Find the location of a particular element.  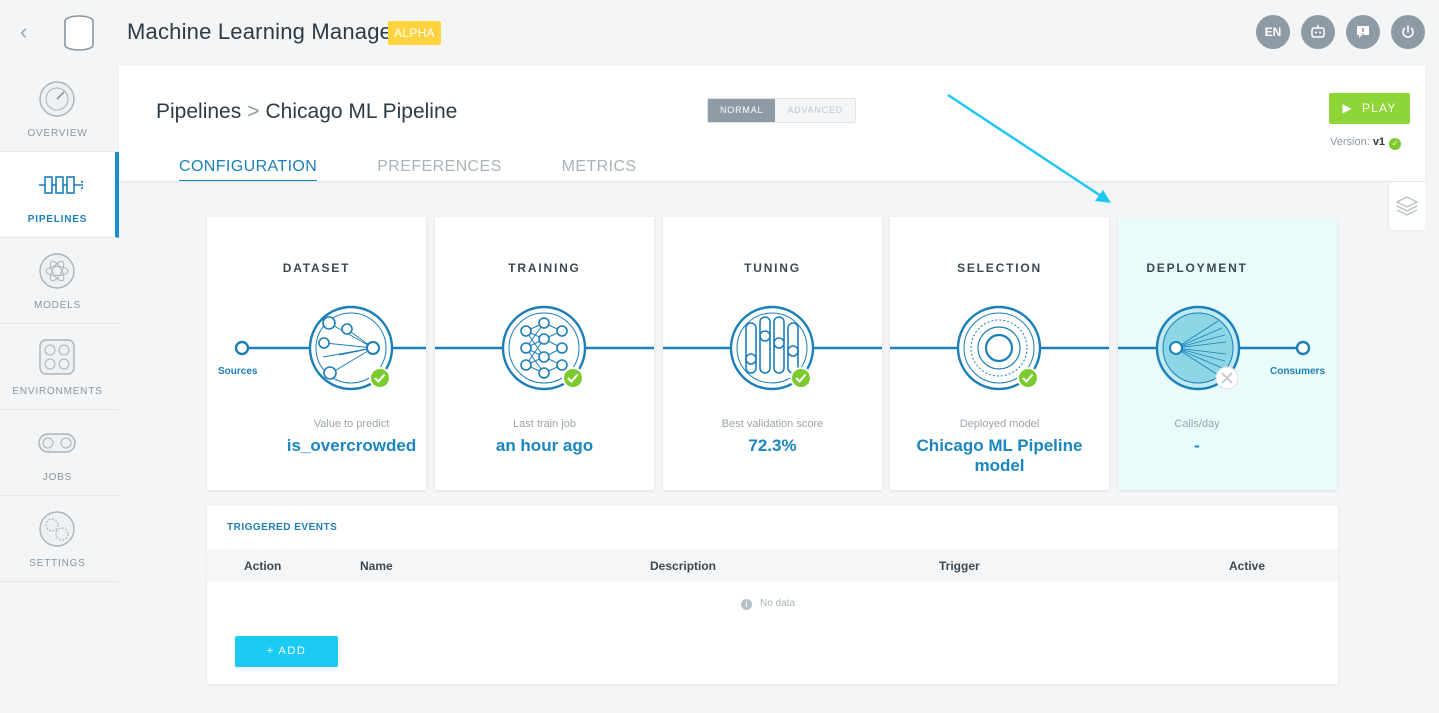

step-title: TRAINING is located at coordinates (544, 268).